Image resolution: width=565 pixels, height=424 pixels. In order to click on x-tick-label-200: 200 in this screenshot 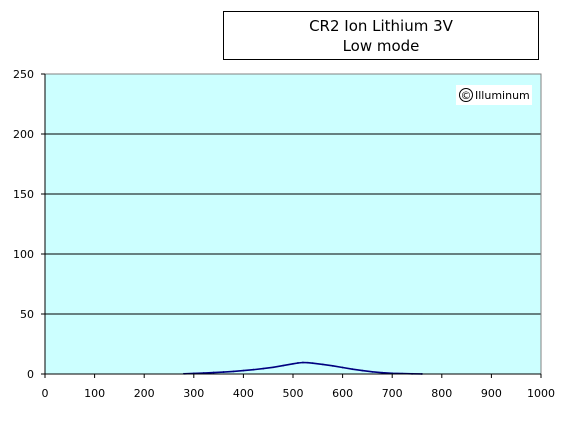, I will do `click(144, 393)`.